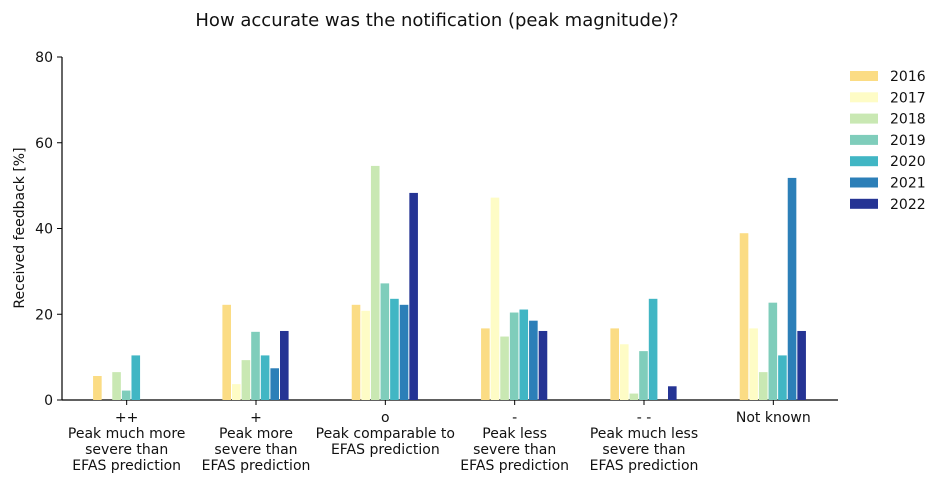 The width and height of the screenshot is (945, 485). Describe the element at coordinates (908, 120) in the screenshot. I see `legend-label: 2018` at that location.